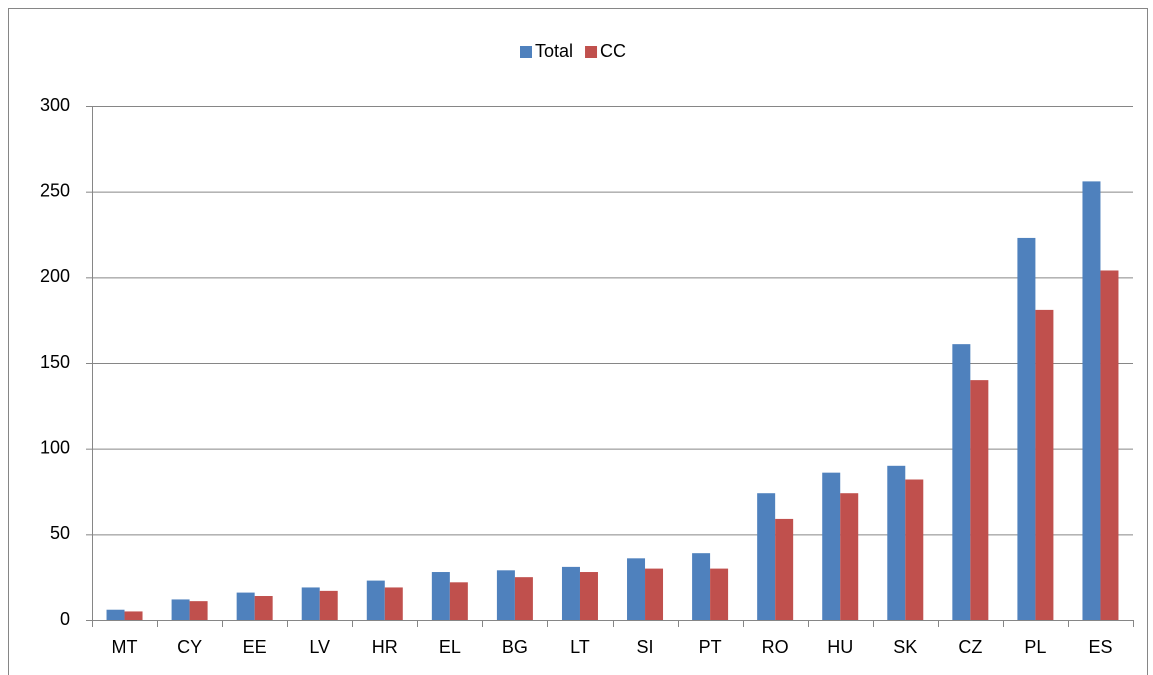  I want to click on y-tick-label: 0, so click(65, 619).